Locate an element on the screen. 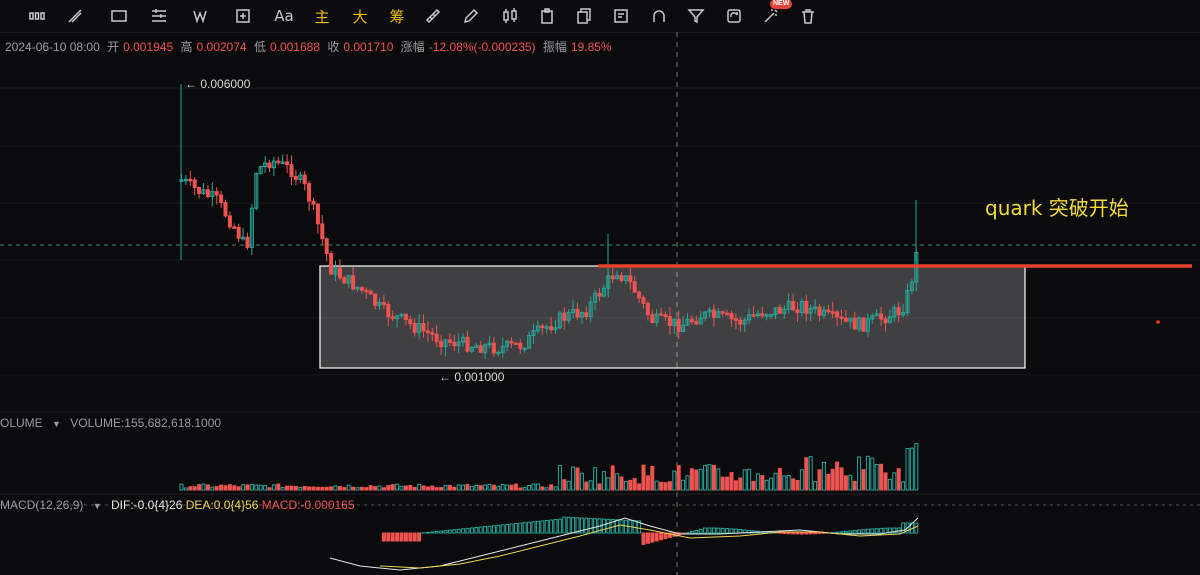 The image size is (1200, 575). dea-line is located at coordinates (649, 546).